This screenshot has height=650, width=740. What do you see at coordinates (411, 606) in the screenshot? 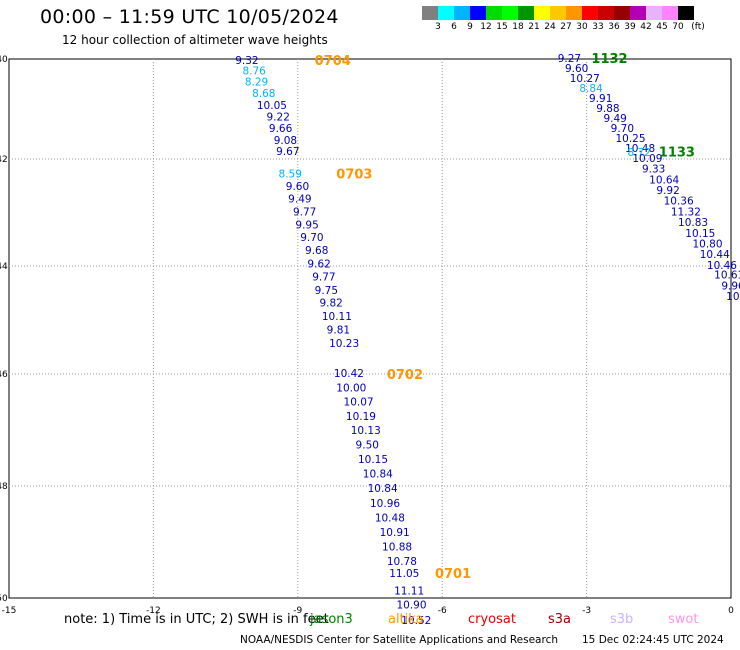
I see `wave-height-value: 10.90` at bounding box center [411, 606].